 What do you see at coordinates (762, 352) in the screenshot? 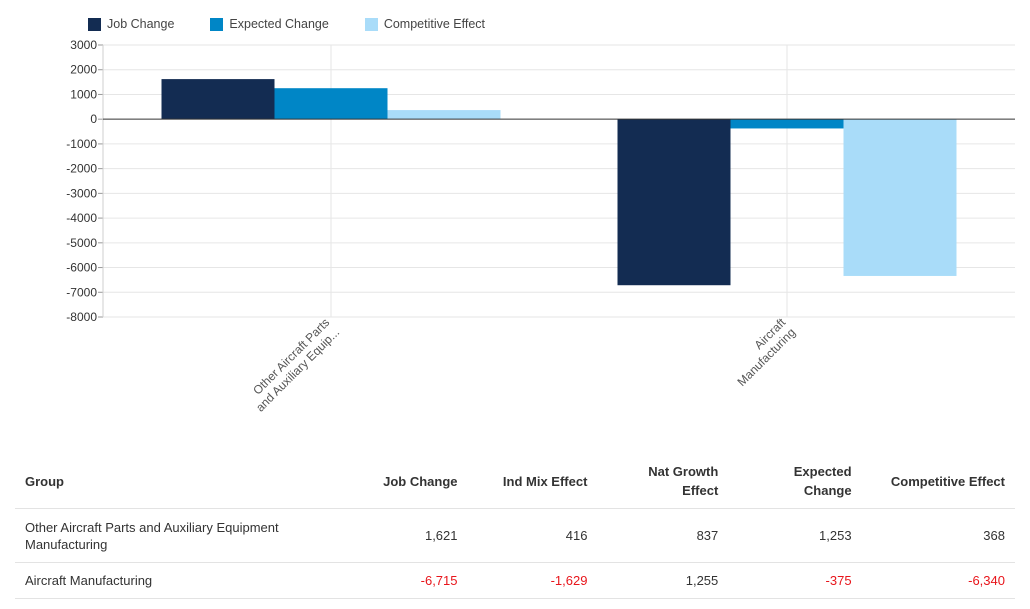
I see `x-tick-label: AircraftManufacturing` at bounding box center [762, 352].